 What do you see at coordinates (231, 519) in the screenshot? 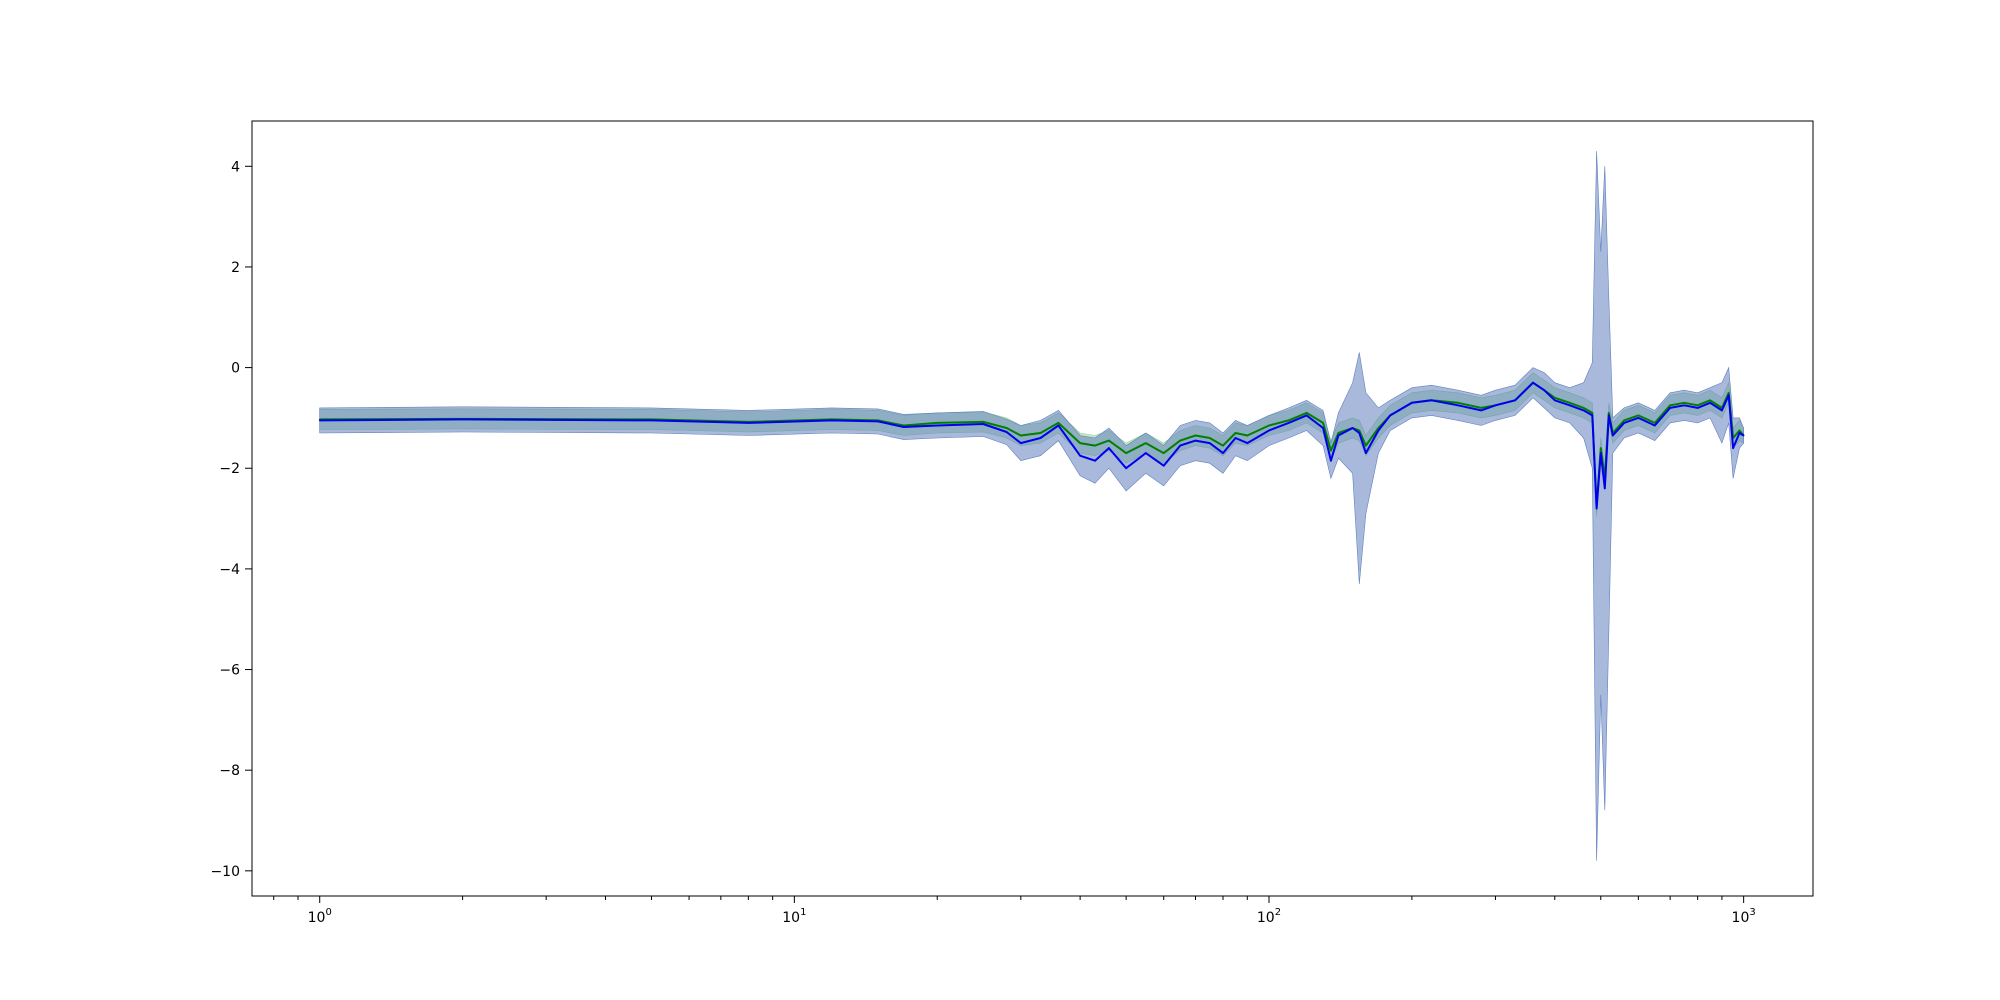
I see `y-axis: 4 2 0 −2 −4 −6 −8 −10` at bounding box center [231, 519].